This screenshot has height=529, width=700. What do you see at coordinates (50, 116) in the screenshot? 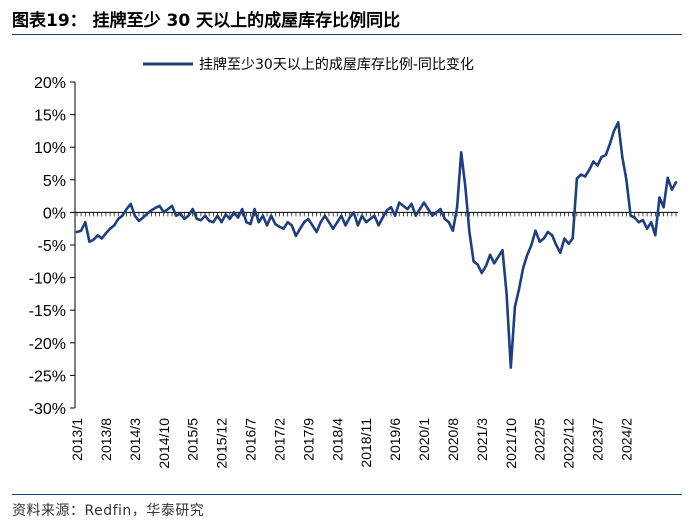
I see `y-tick-label: 15%` at bounding box center [50, 116].